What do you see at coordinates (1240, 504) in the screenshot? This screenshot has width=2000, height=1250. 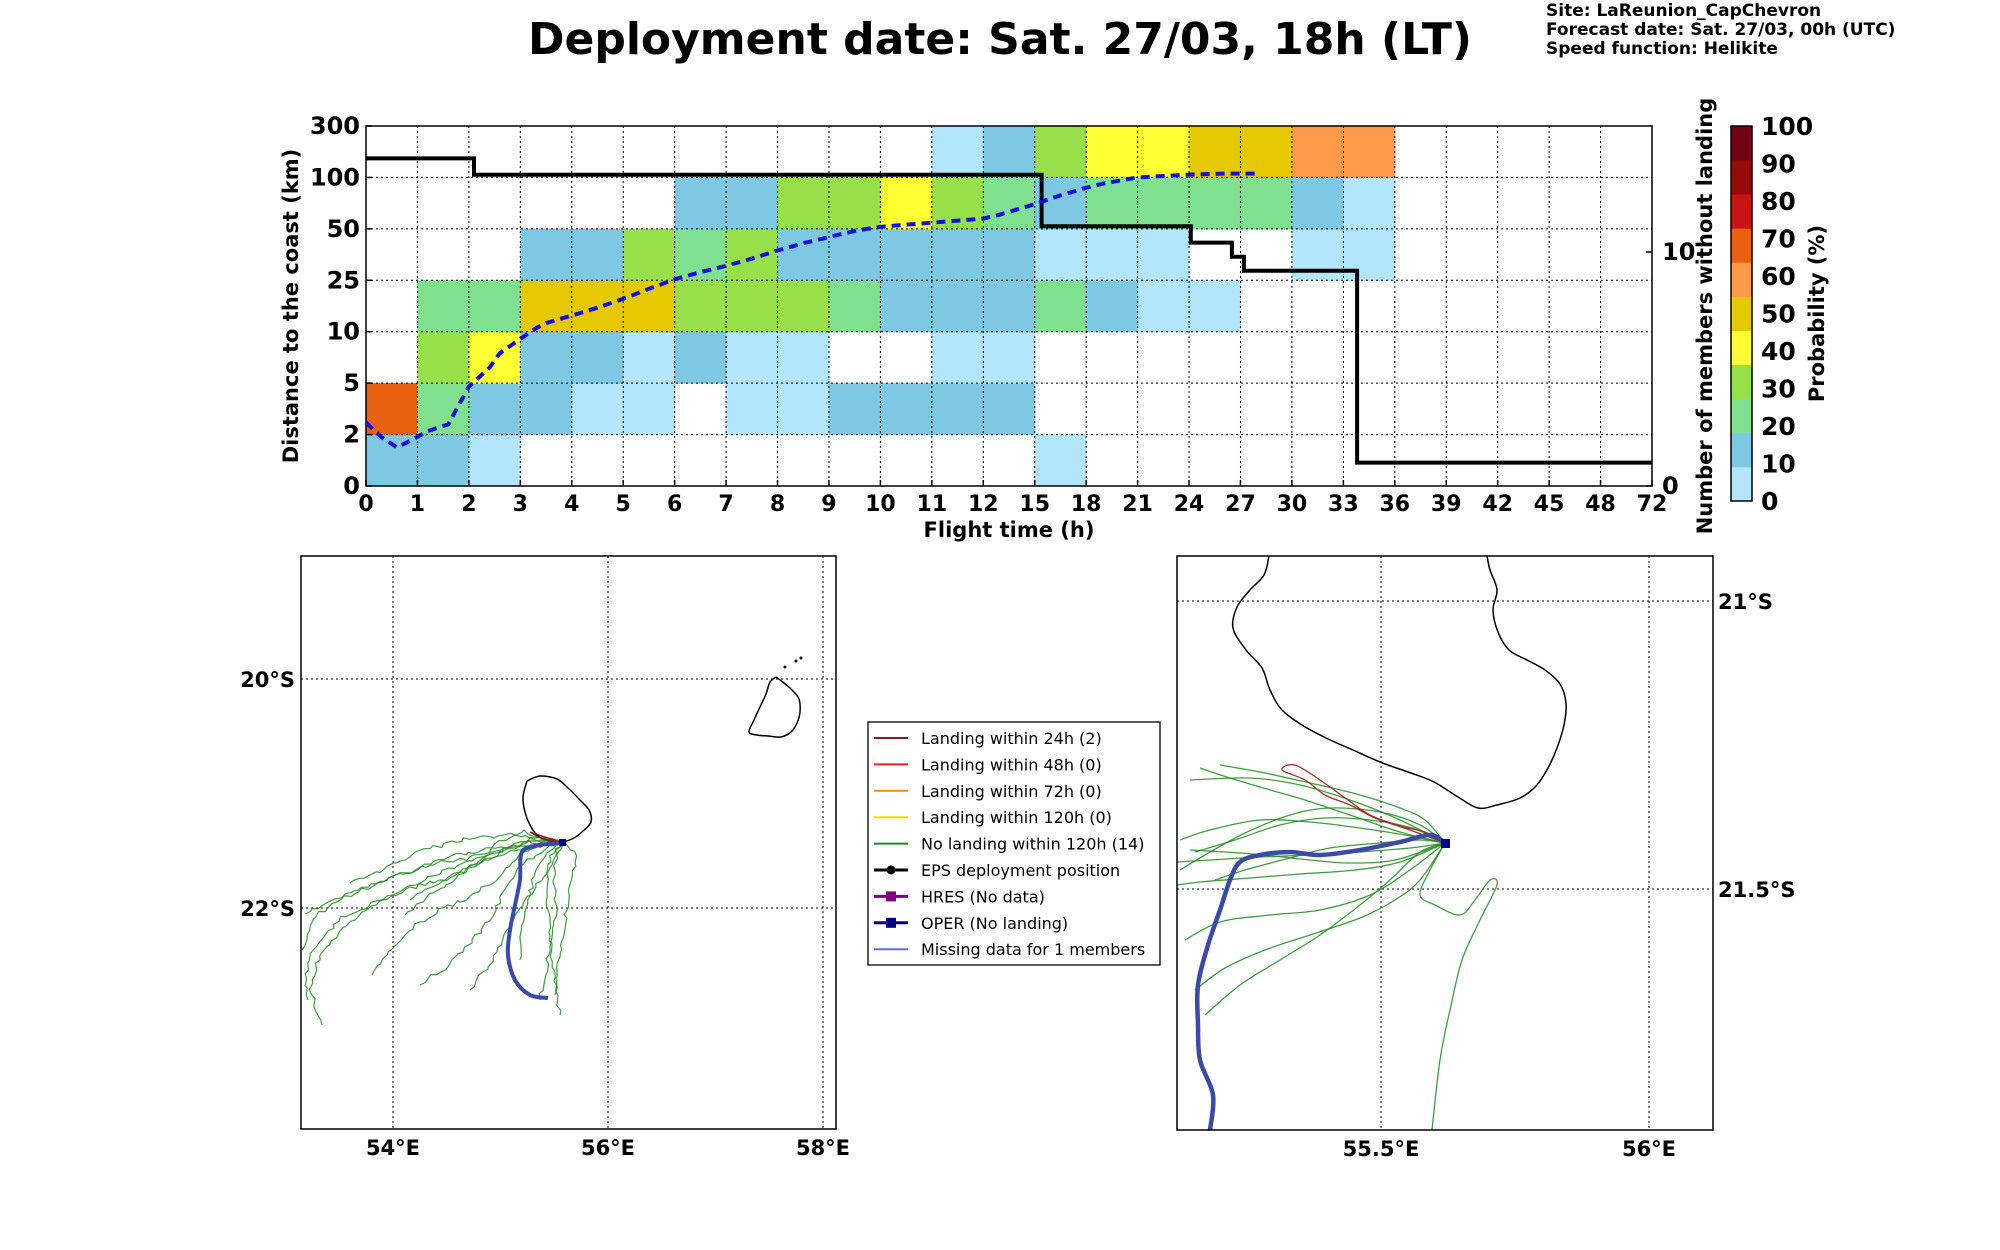 I see `x-tick-label: 27` at bounding box center [1240, 504].